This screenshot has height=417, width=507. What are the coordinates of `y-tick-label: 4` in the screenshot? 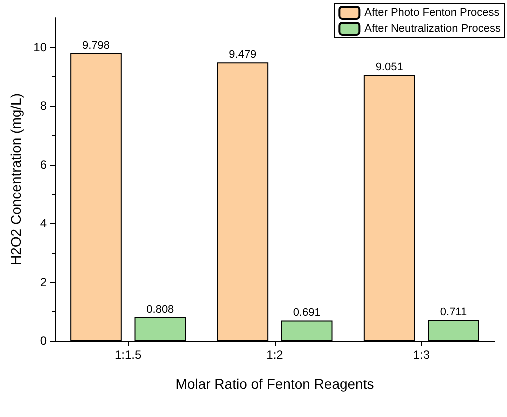 It's located at (44, 223).